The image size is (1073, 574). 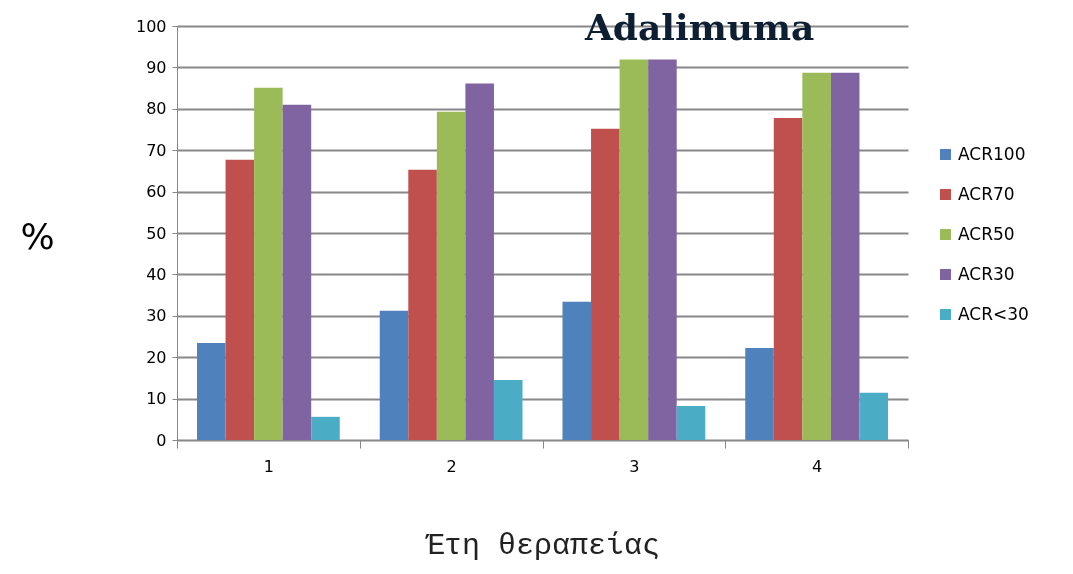 I want to click on legend-label: ACR70, so click(x=986, y=193).